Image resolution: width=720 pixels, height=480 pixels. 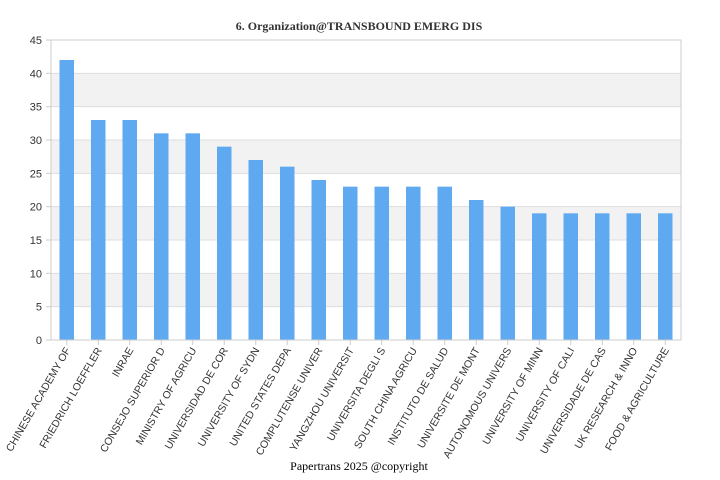 I want to click on y-axis-ticks: 0 5 10 15 20 25 30 35 40 45, so click(x=40, y=191).